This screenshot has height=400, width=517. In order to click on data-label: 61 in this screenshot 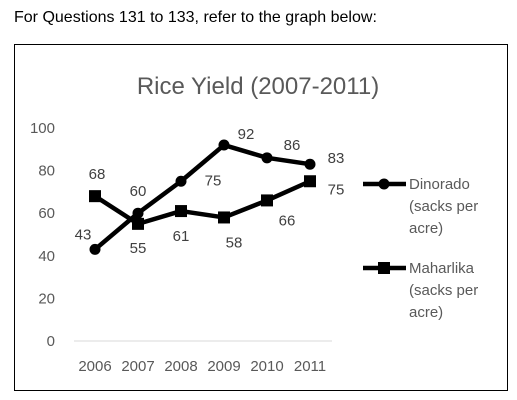, I will do `click(181, 236)`.